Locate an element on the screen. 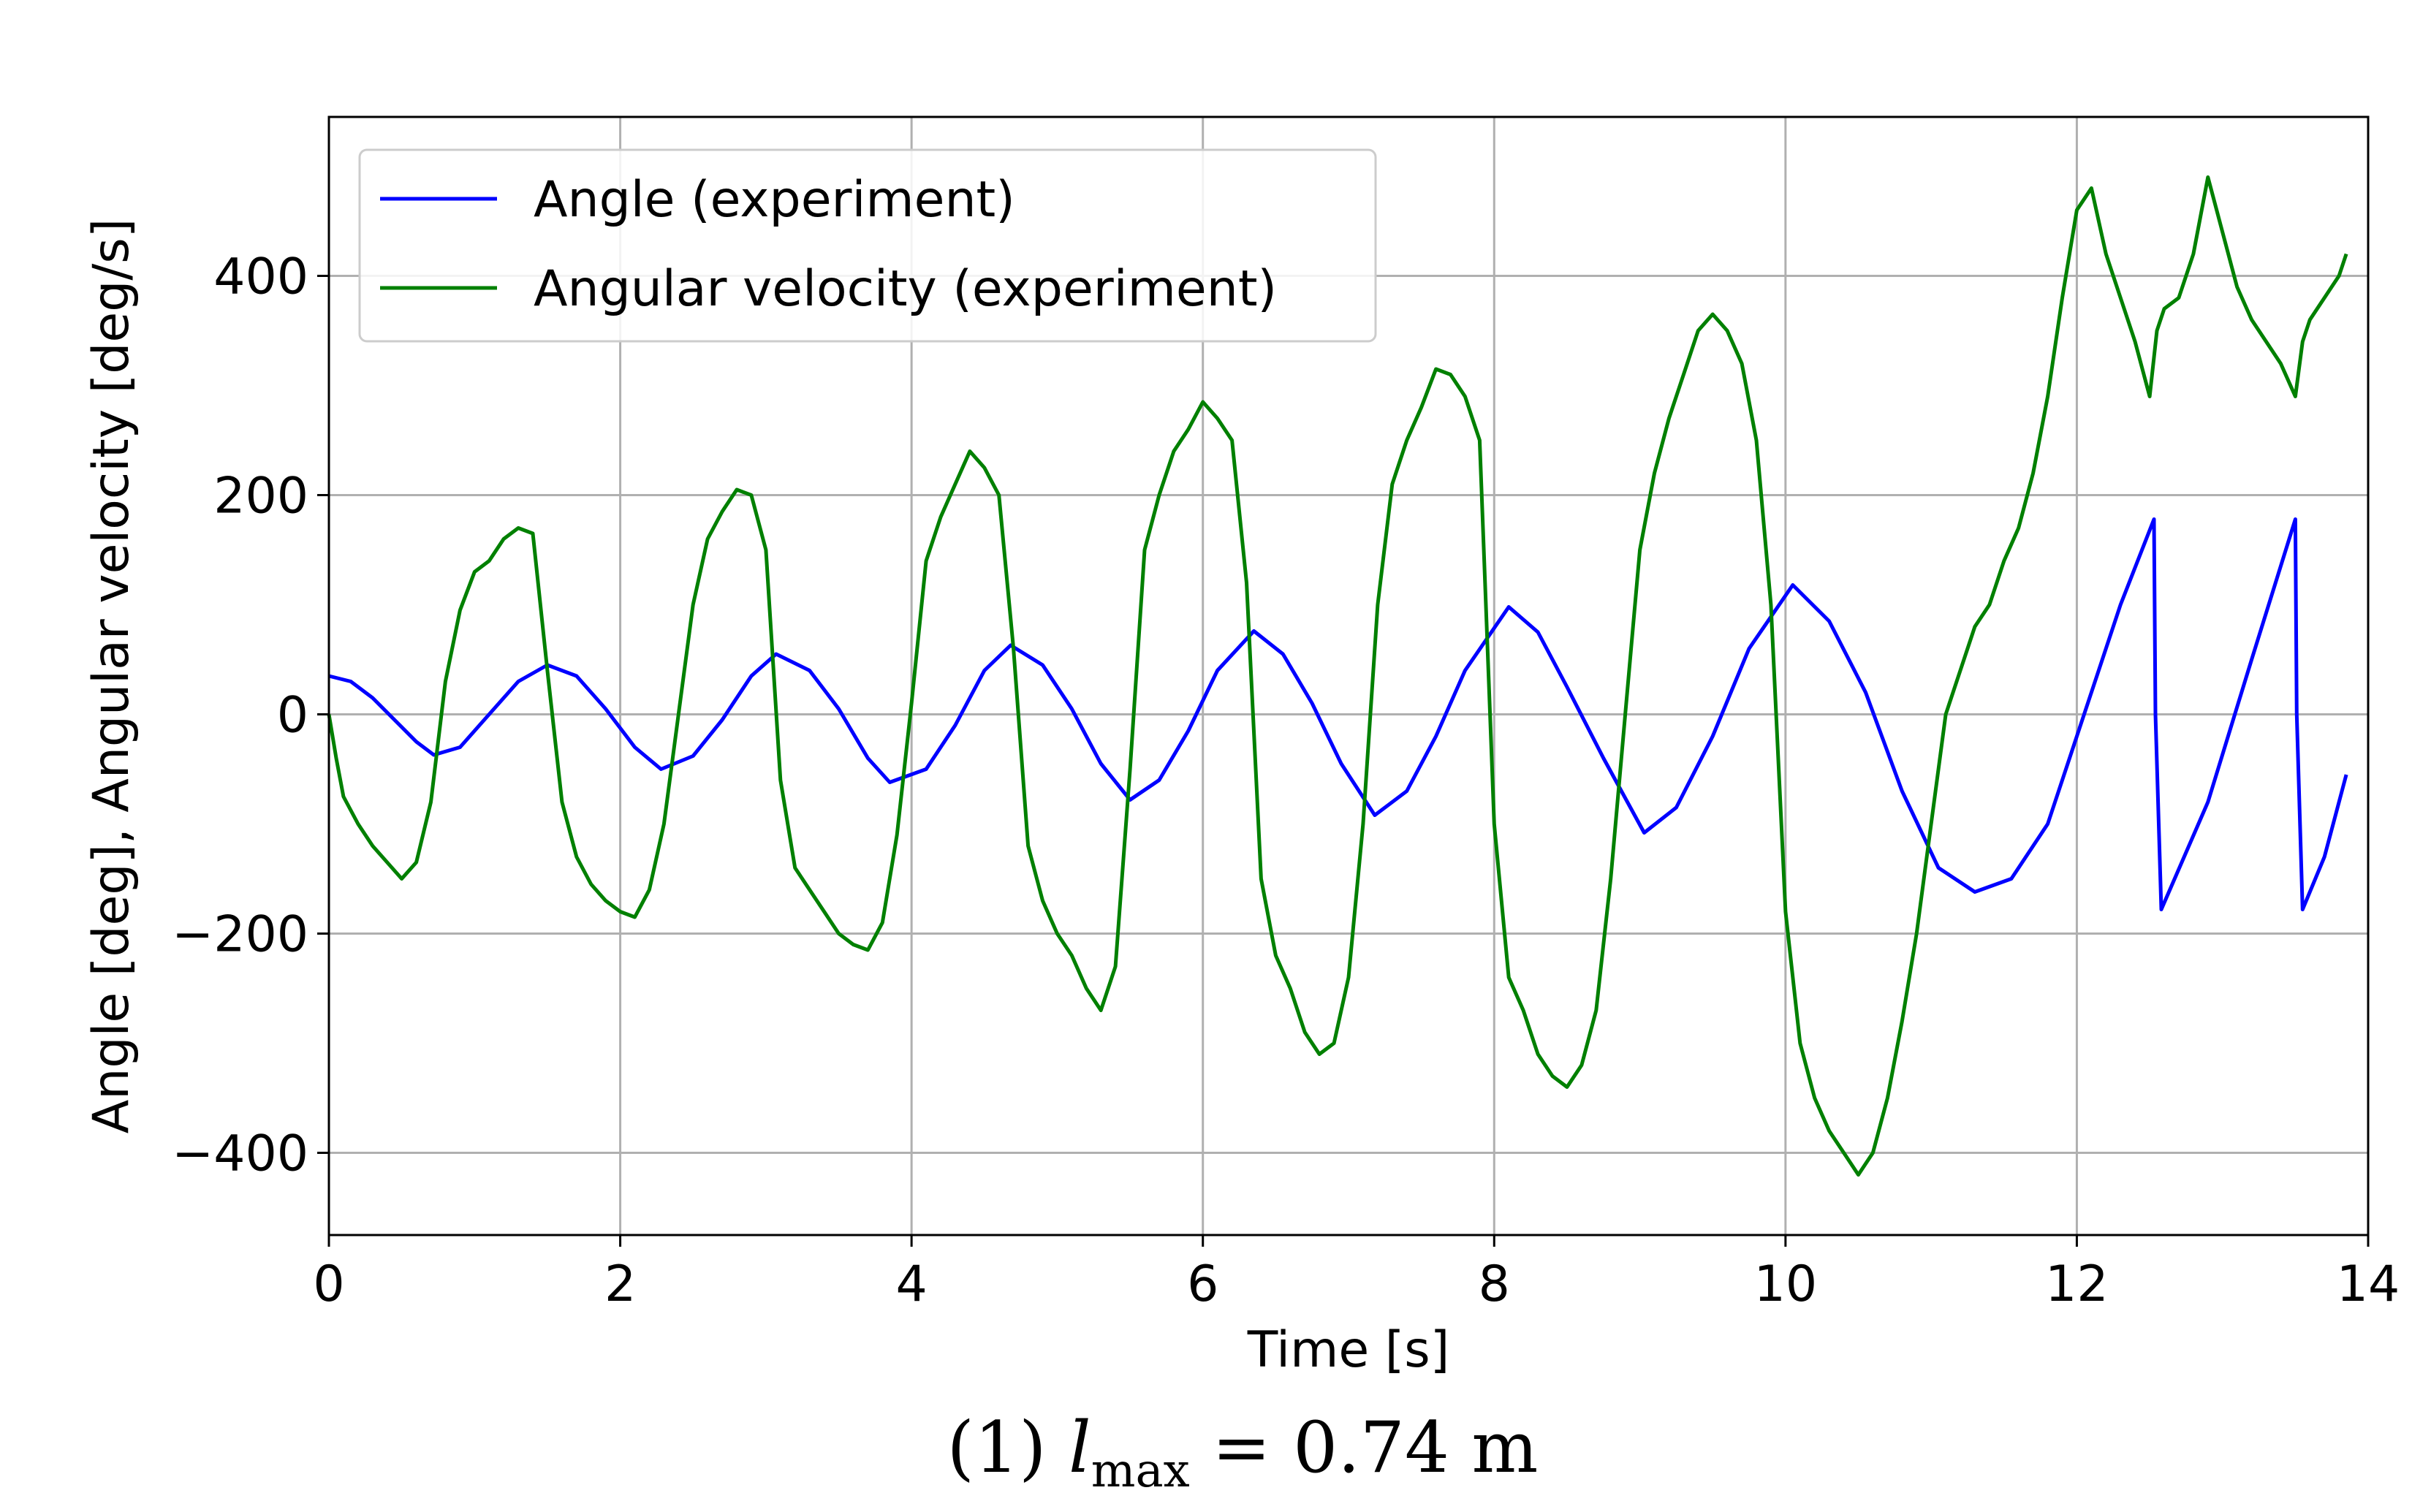 Image resolution: width=2412 pixels, height=1512 pixels. legend-box is located at coordinates (868, 246).